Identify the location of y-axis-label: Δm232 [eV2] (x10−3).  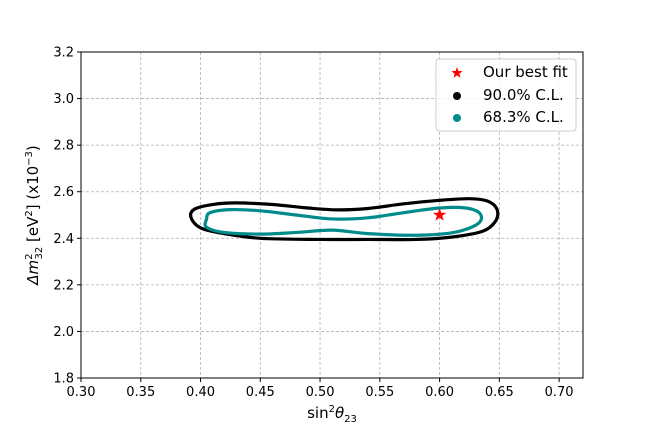
(34, 215).